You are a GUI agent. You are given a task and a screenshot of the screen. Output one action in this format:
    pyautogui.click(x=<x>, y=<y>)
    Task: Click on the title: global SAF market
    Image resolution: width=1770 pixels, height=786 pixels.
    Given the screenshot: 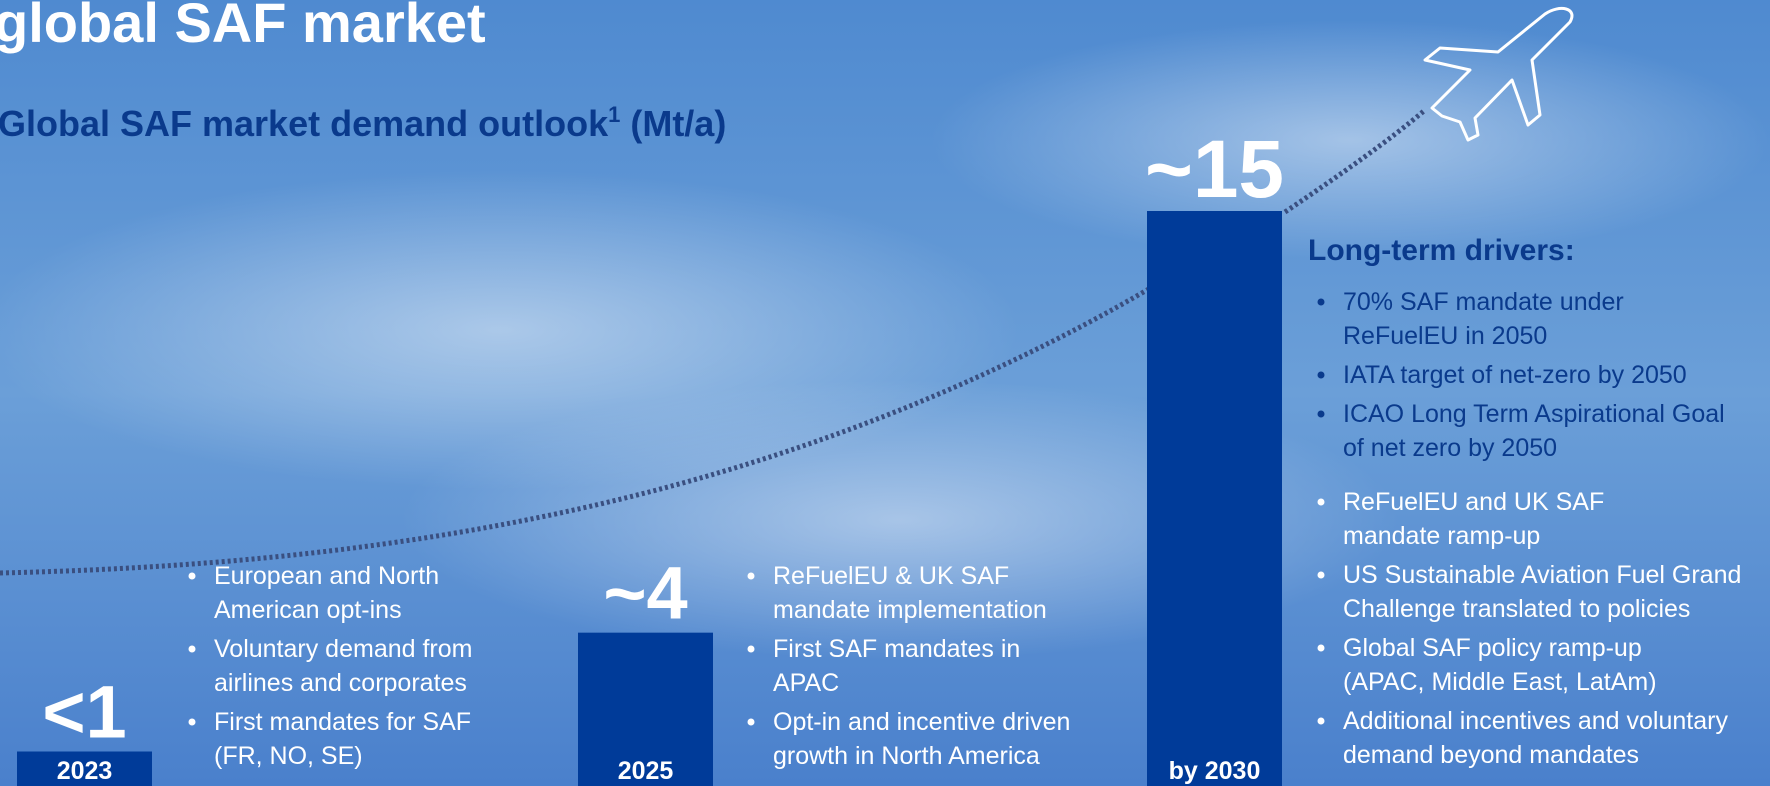 What is the action you would take?
    pyautogui.click(x=243, y=27)
    